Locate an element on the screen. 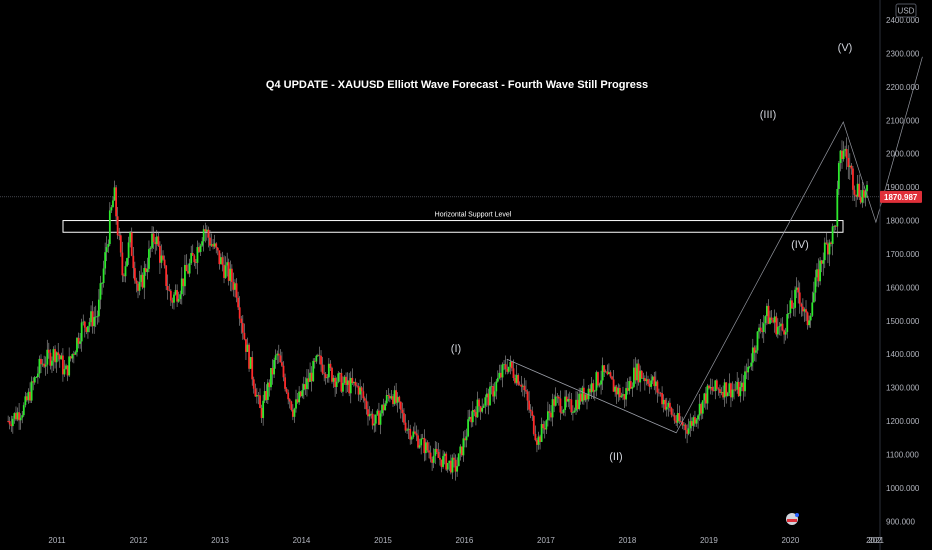 The width and height of the screenshot is (932, 550). currency-badge: USD is located at coordinates (906, 10).